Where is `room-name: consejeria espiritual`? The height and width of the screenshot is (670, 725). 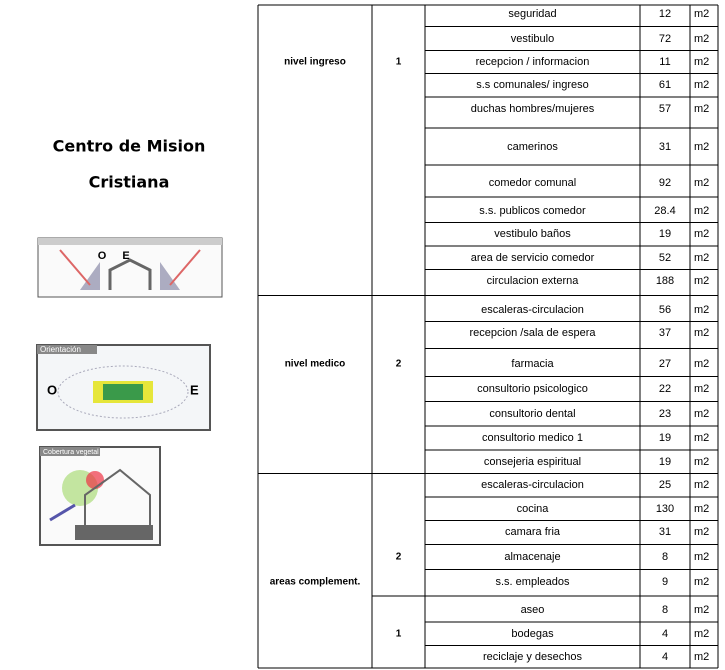
room-name: consejeria espiritual is located at coordinates (532, 462).